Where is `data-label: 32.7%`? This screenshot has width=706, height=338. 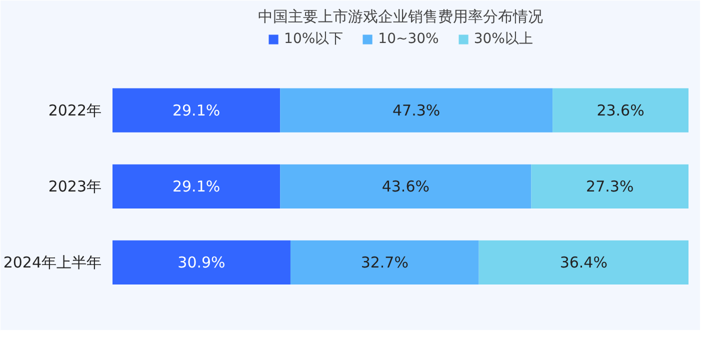 data-label: 32.7% is located at coordinates (384, 262).